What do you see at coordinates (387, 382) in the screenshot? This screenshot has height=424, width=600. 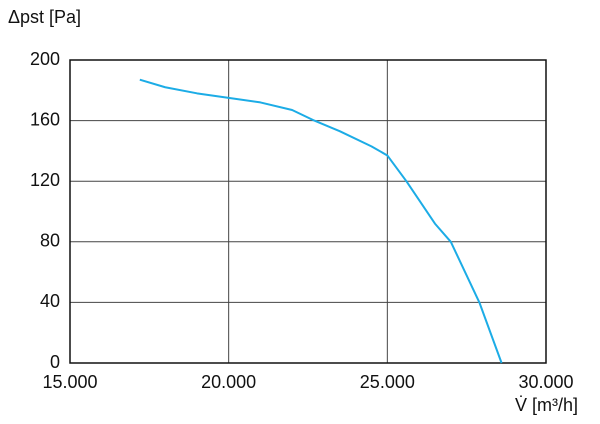 I see `x-tick-label: 25.000` at bounding box center [387, 382].